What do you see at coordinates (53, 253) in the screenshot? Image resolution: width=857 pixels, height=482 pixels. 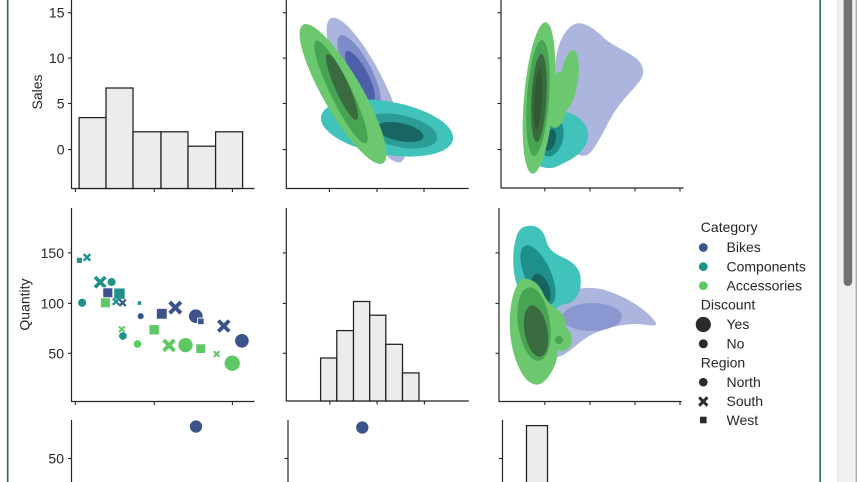 I see `svg-text: 150` at bounding box center [53, 253].